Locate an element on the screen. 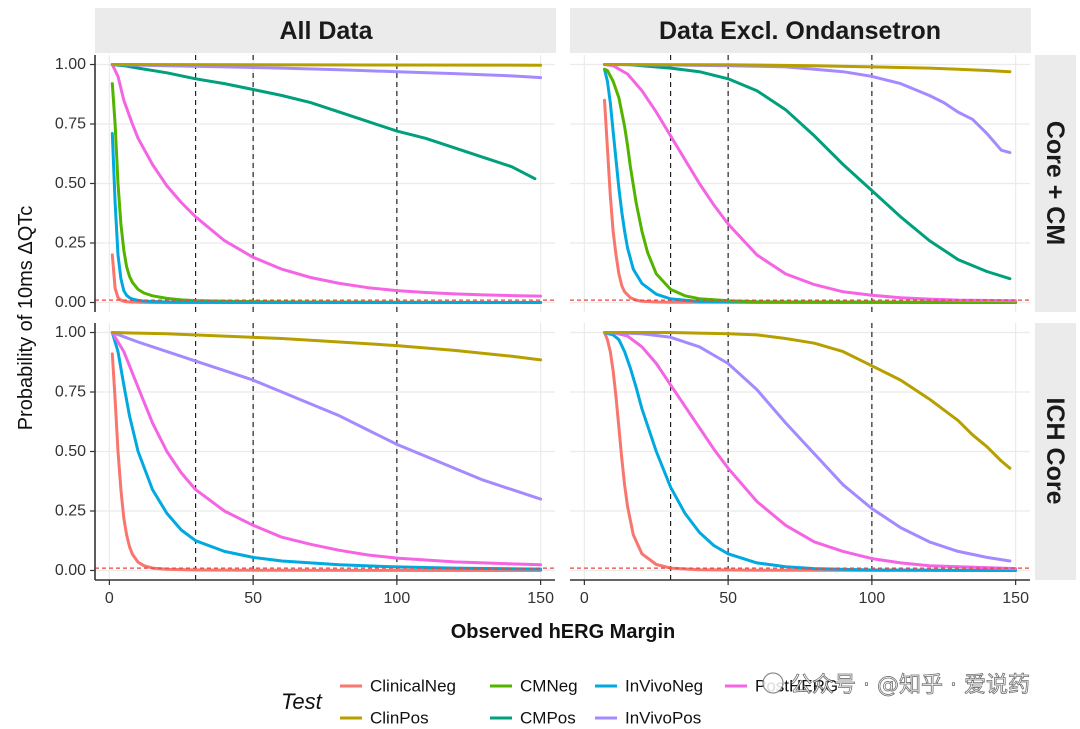 This screenshot has width=1080, height=729. legend-title: Test is located at coordinates (302, 701).